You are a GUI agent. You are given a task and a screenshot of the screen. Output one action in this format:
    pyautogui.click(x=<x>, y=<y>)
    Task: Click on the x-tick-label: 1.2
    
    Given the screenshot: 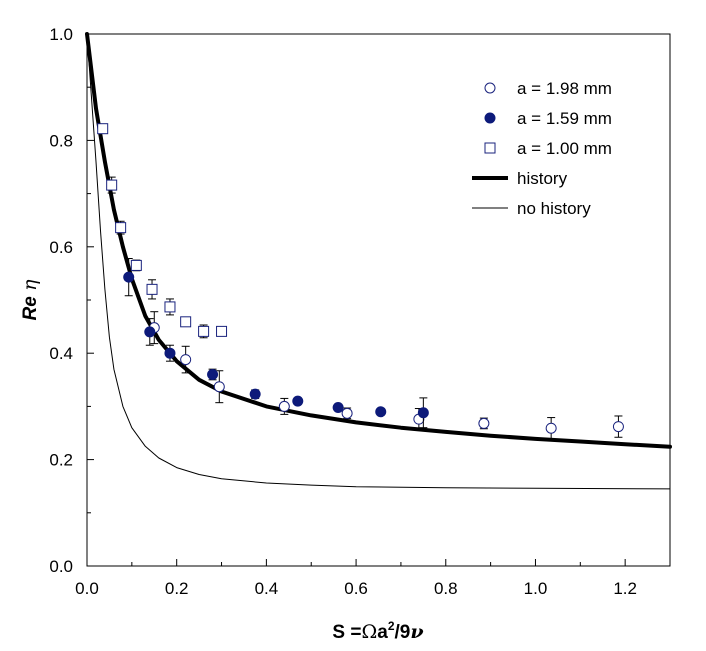 What is the action you would take?
    pyautogui.click(x=625, y=588)
    